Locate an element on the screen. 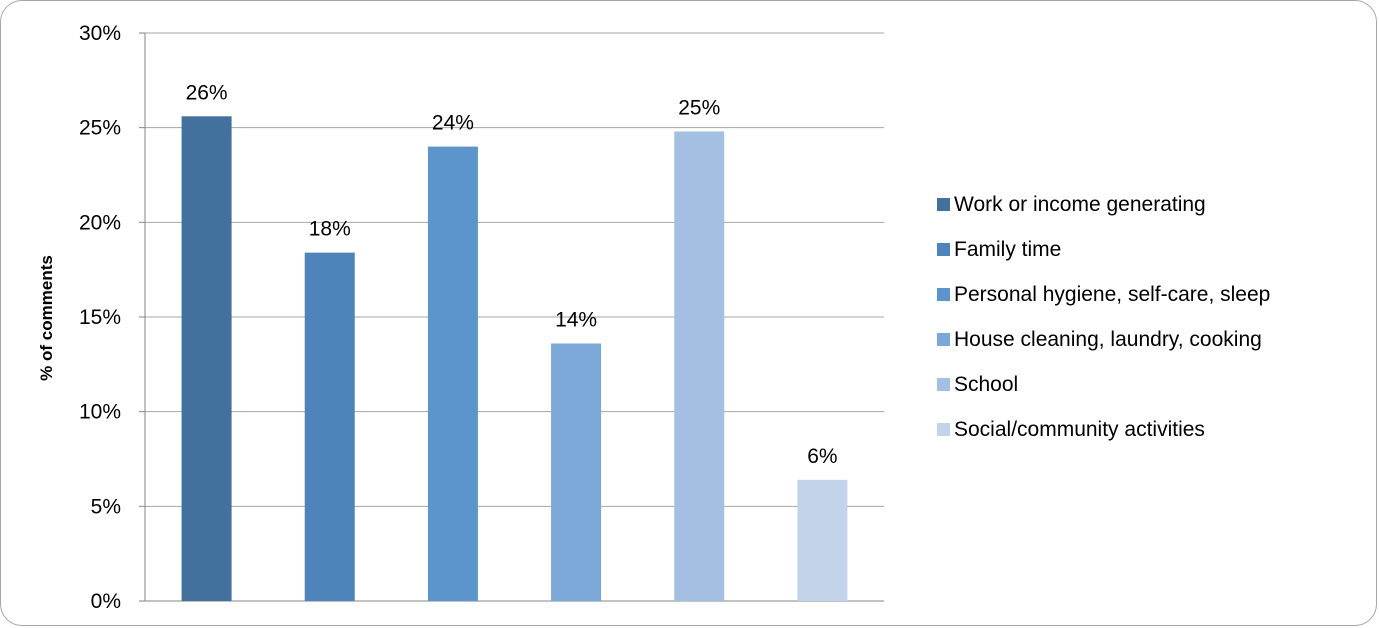  legend-entry: Personal hygiene, self-care, sleep is located at coordinates (1112, 294).